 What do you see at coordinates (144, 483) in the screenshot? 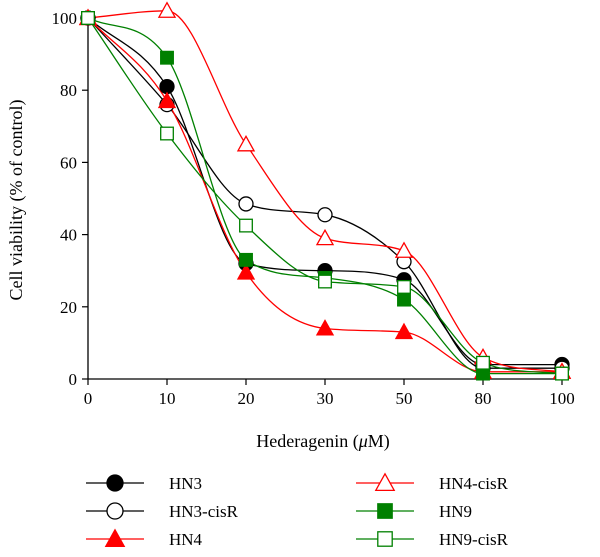
I see `legend-item-hn3: HN3` at bounding box center [144, 483].